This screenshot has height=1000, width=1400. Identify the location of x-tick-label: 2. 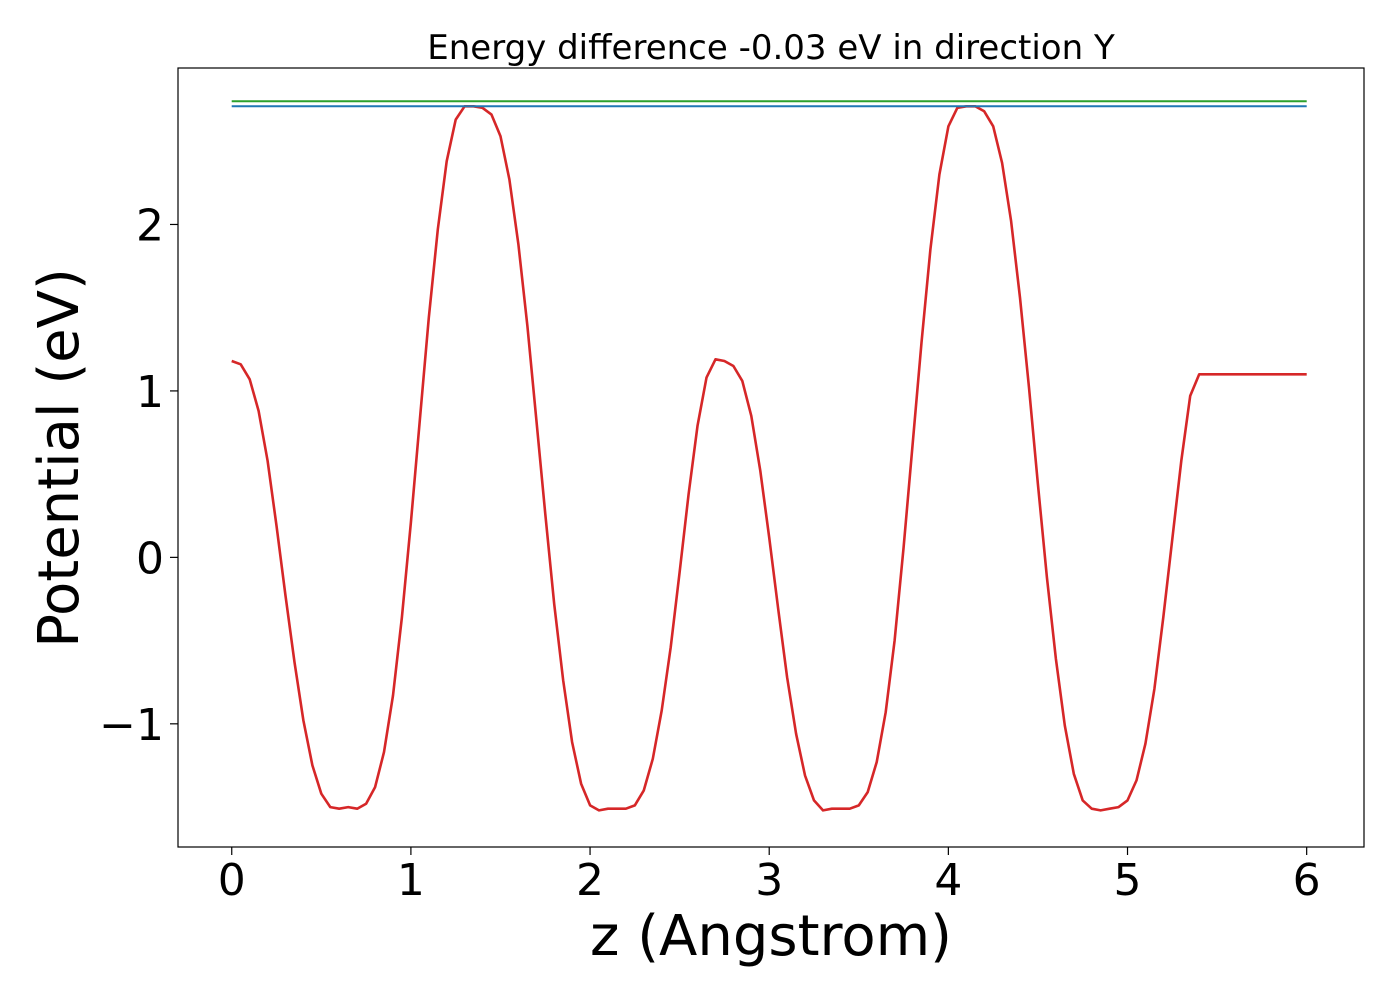
(590, 880).